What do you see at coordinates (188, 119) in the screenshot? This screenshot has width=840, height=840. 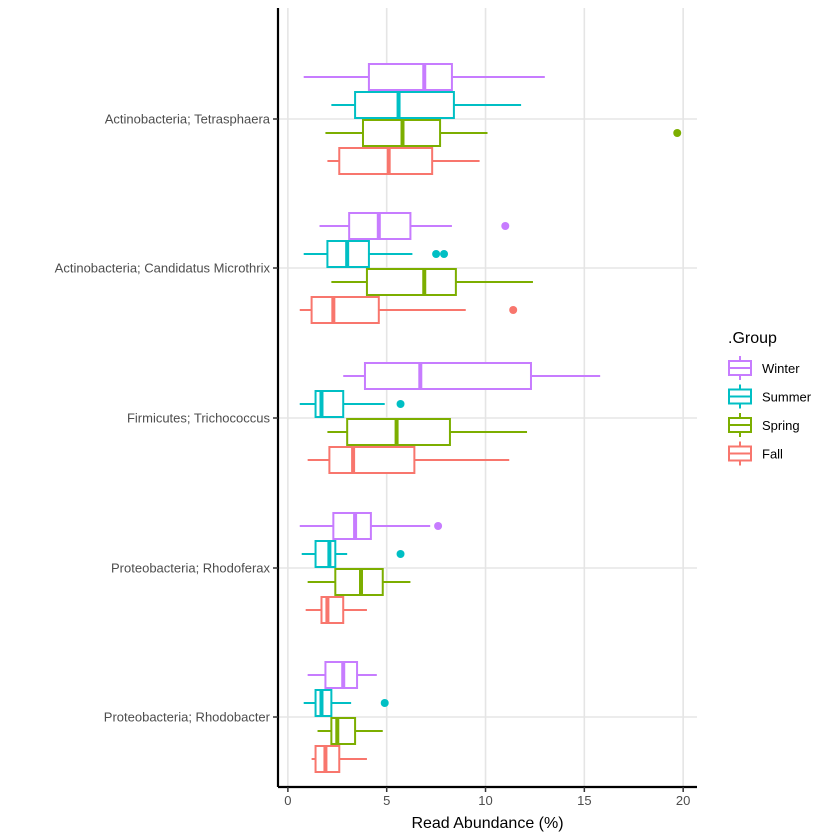 I see `y-tick-label: Actinobacteria; Tetrasphaera` at bounding box center [188, 119].